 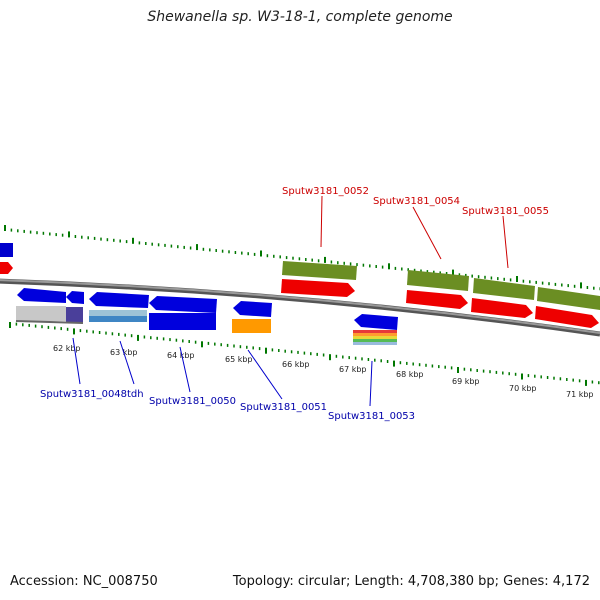 I want to click on stripe-blue, so click(x=375, y=343).